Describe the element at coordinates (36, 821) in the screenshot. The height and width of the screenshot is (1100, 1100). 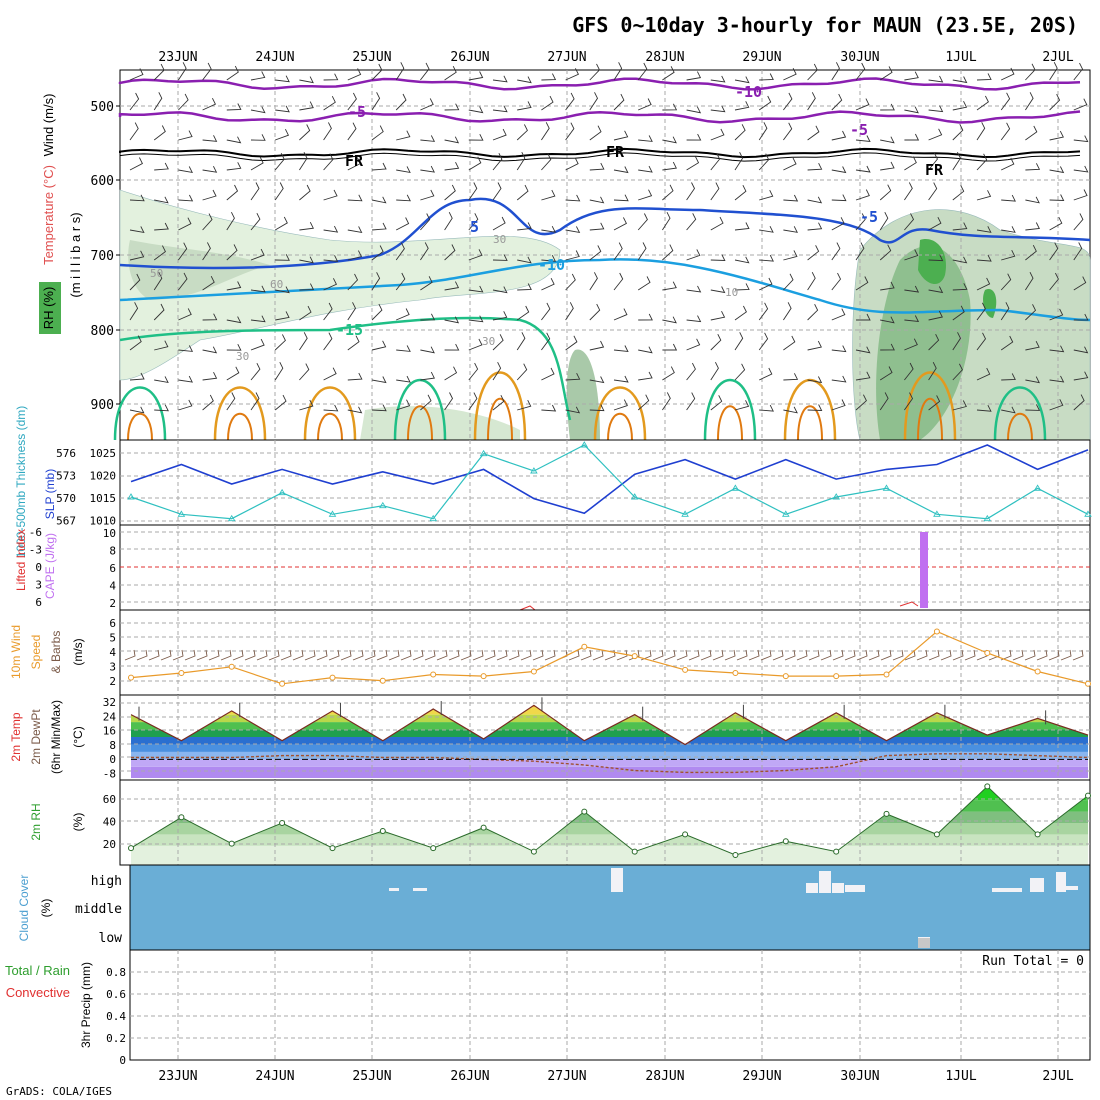
I see `rh2m-label: 2m RH` at that location.